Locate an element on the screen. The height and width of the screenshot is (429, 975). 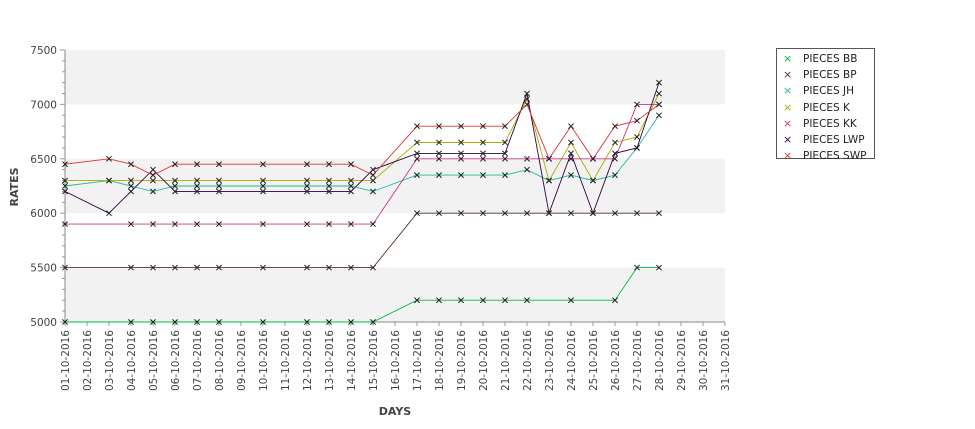
y-tick-label: 6000 is located at coordinates (43, 214).